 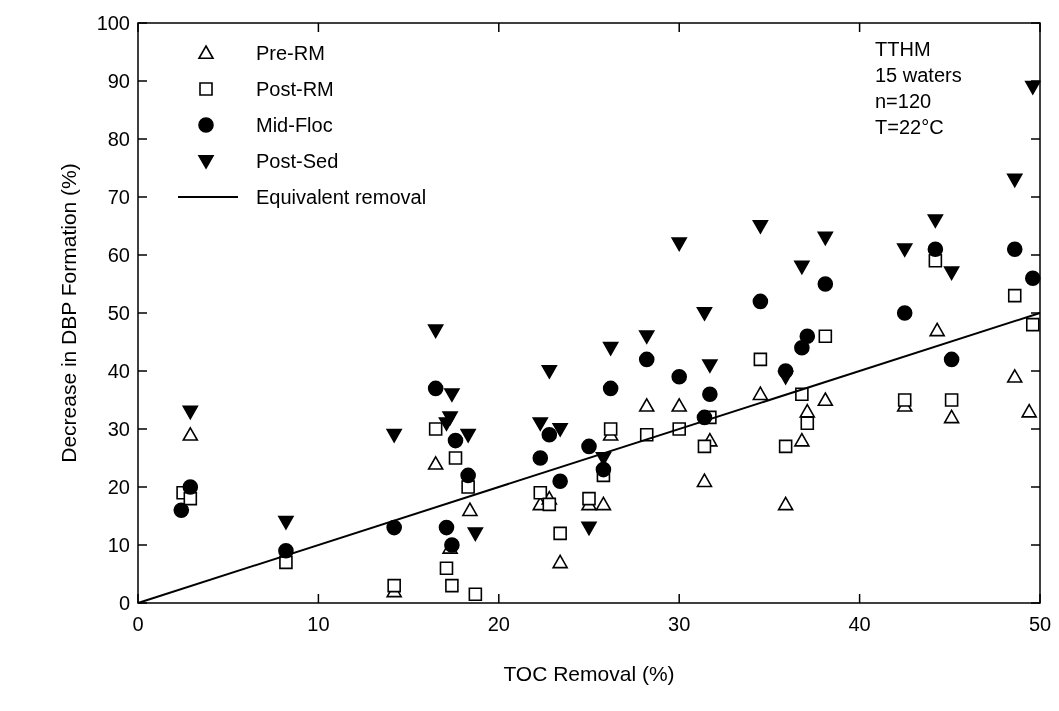 I want to click on y-tick-label: 30, so click(x=118, y=429).